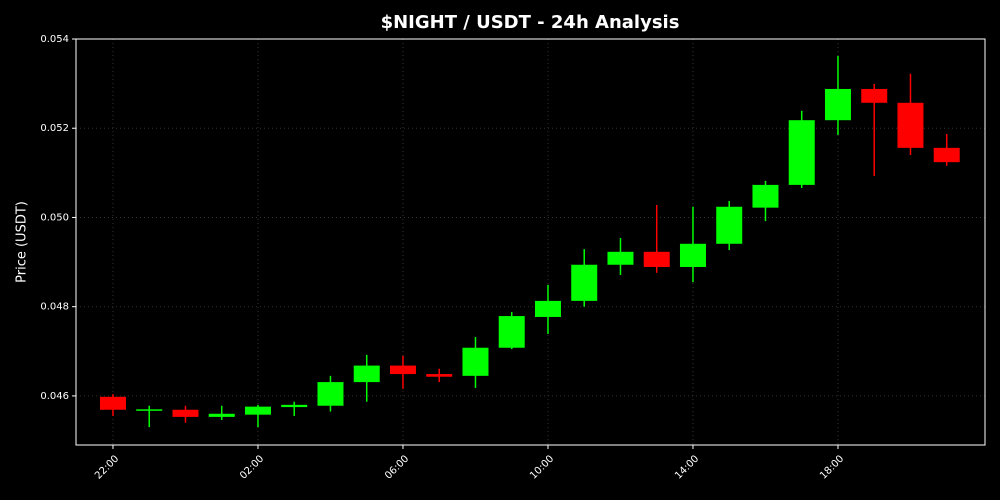 This screenshot has width=1000, height=500. What do you see at coordinates (54, 128) in the screenshot?
I see `y-tick-label: 0.052` at bounding box center [54, 128].